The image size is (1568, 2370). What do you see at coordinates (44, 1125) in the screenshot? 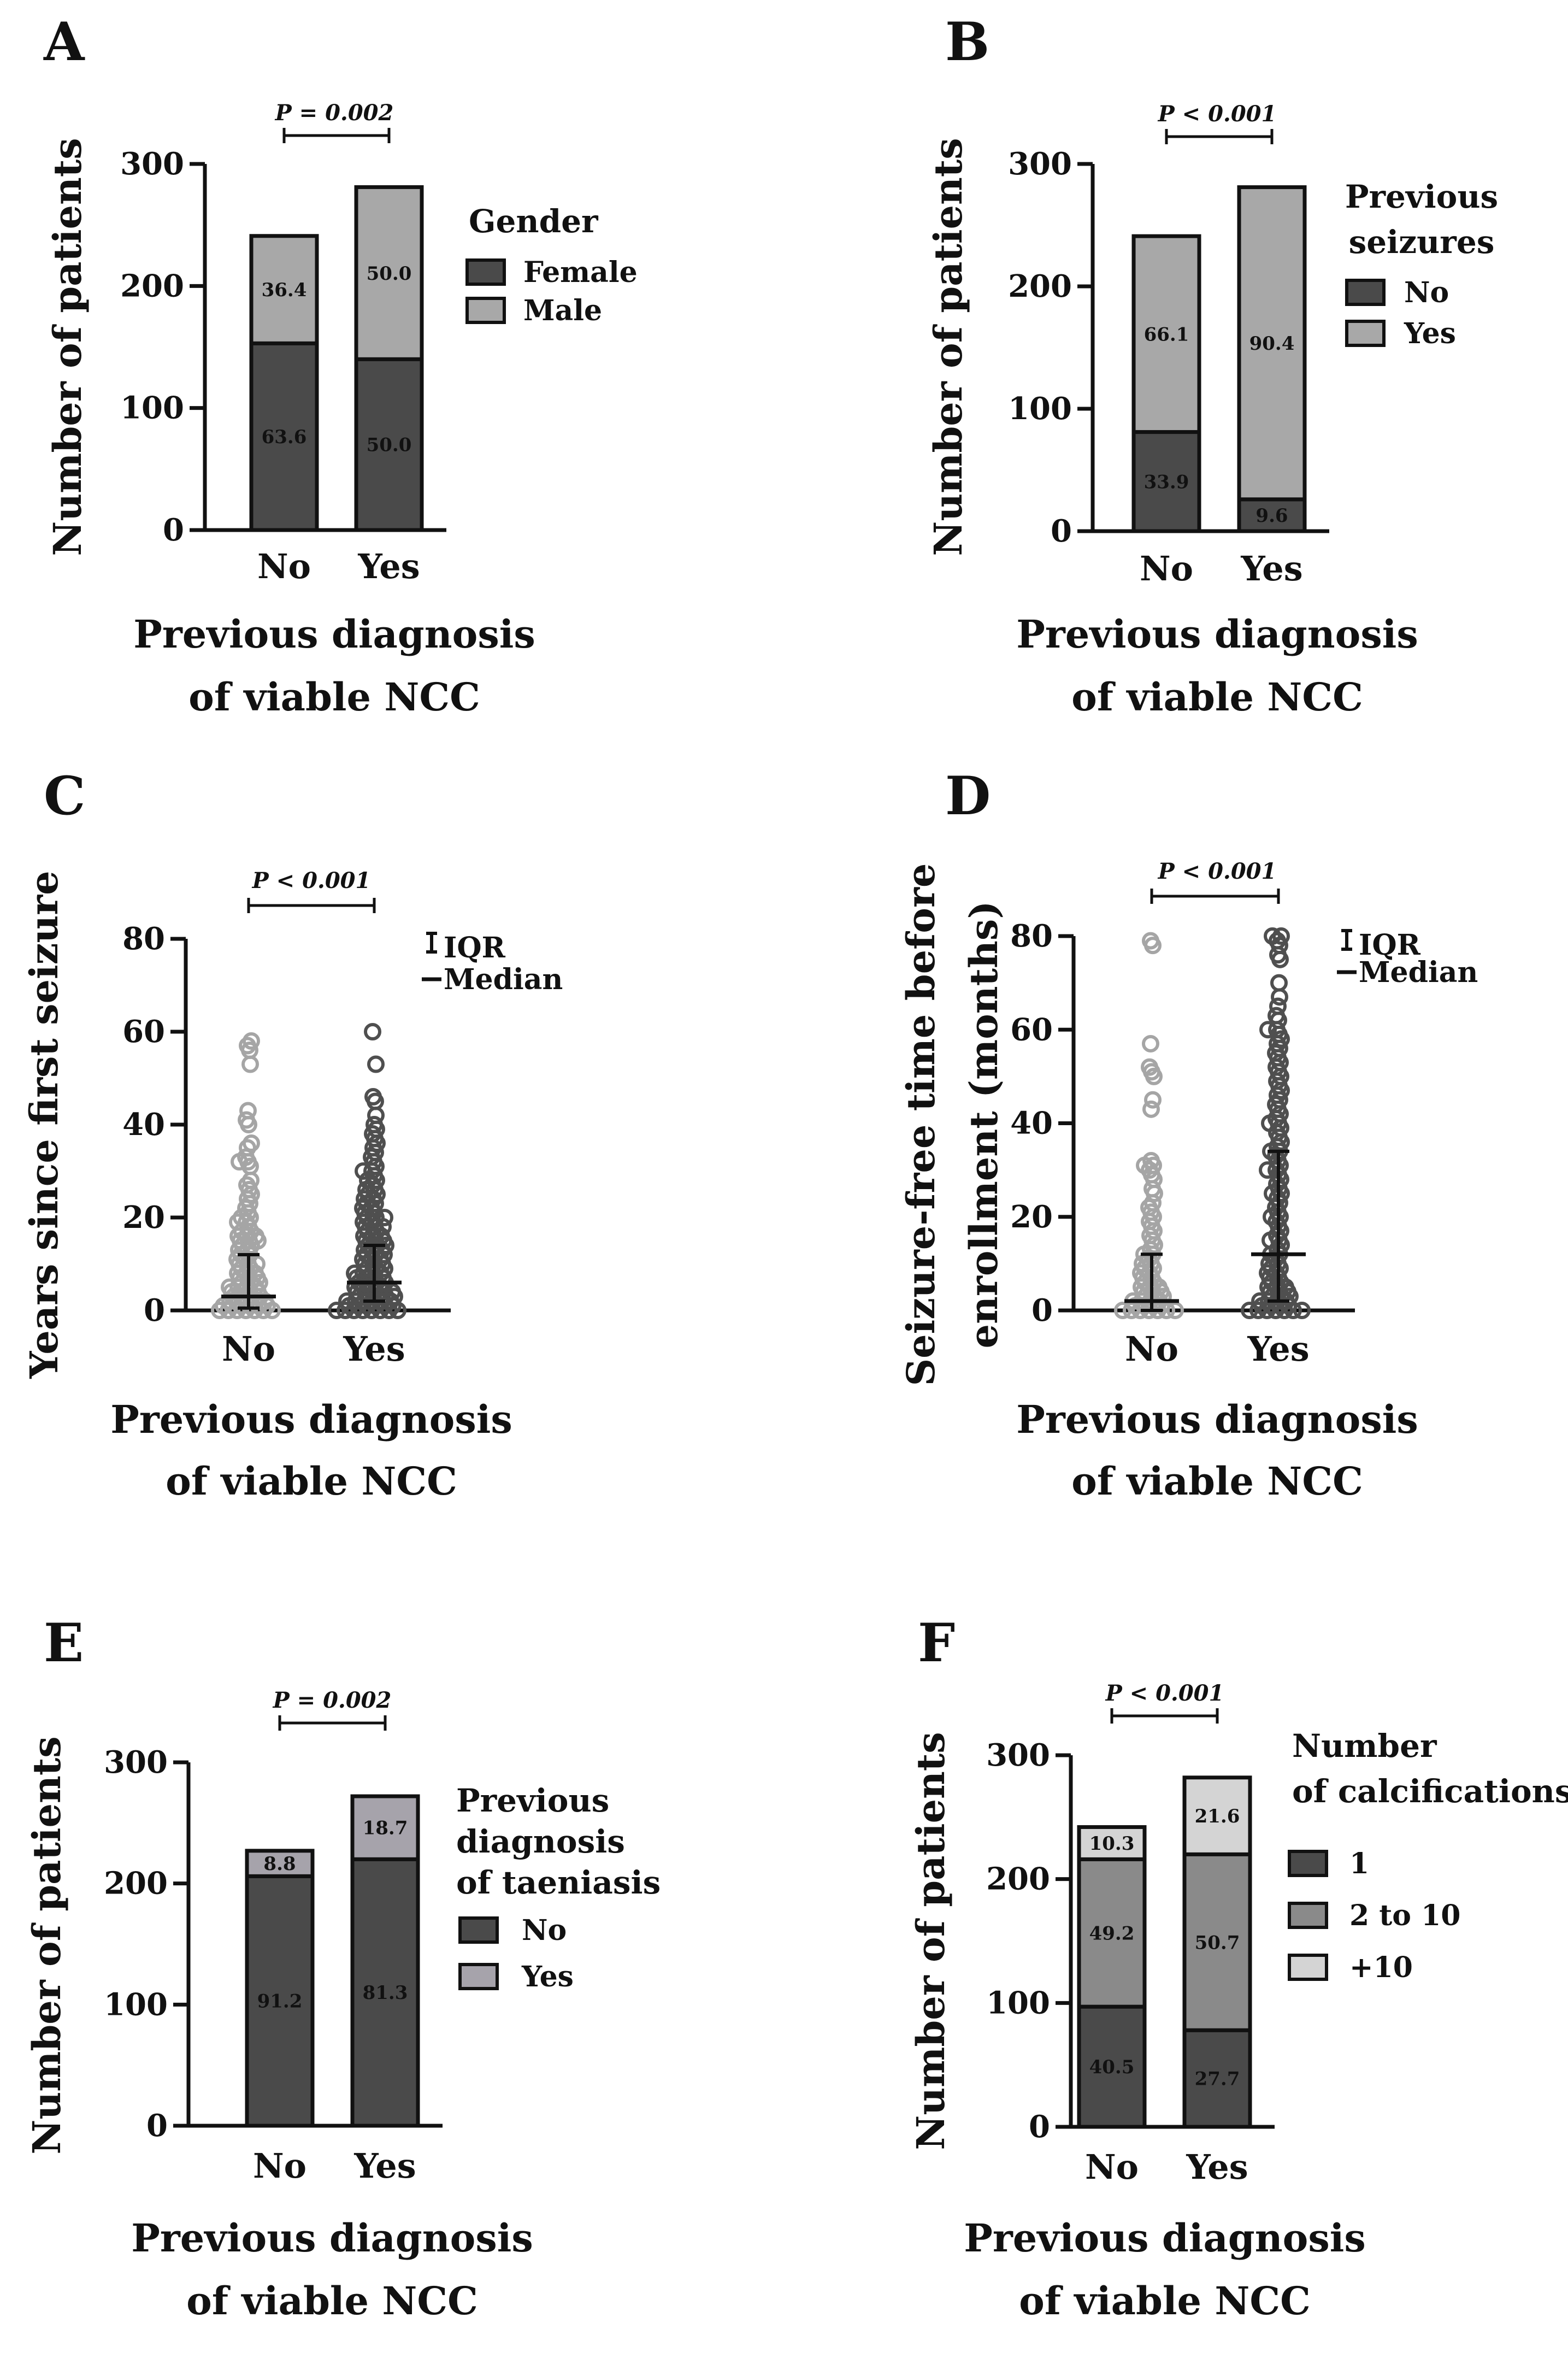
I see `y-axis-title: Years since first seizure` at bounding box center [44, 1125].